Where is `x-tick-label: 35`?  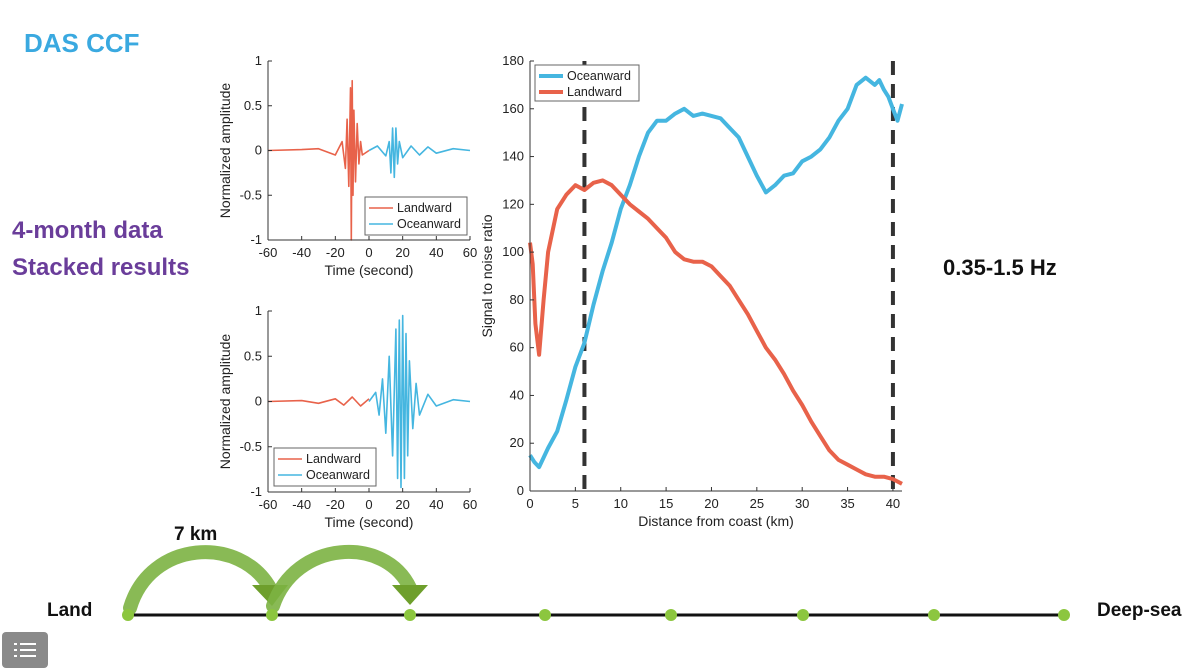 x-tick-label: 35 is located at coordinates (847, 503).